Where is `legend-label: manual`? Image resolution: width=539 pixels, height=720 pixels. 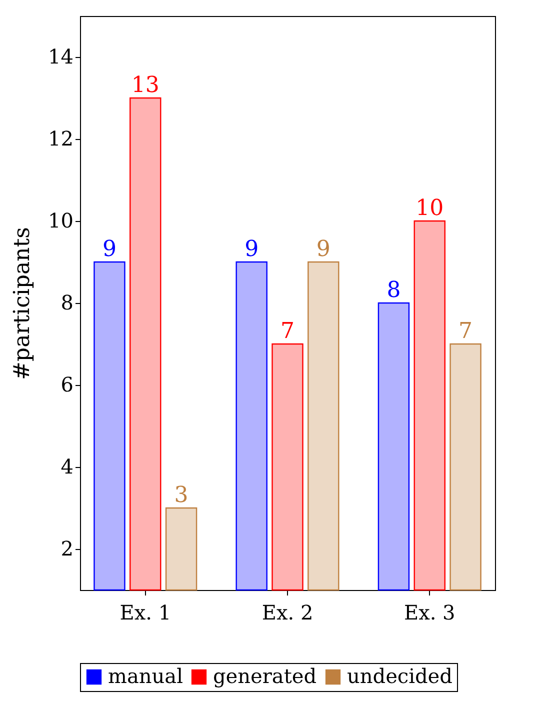 legend-label: manual is located at coordinates (145, 676).